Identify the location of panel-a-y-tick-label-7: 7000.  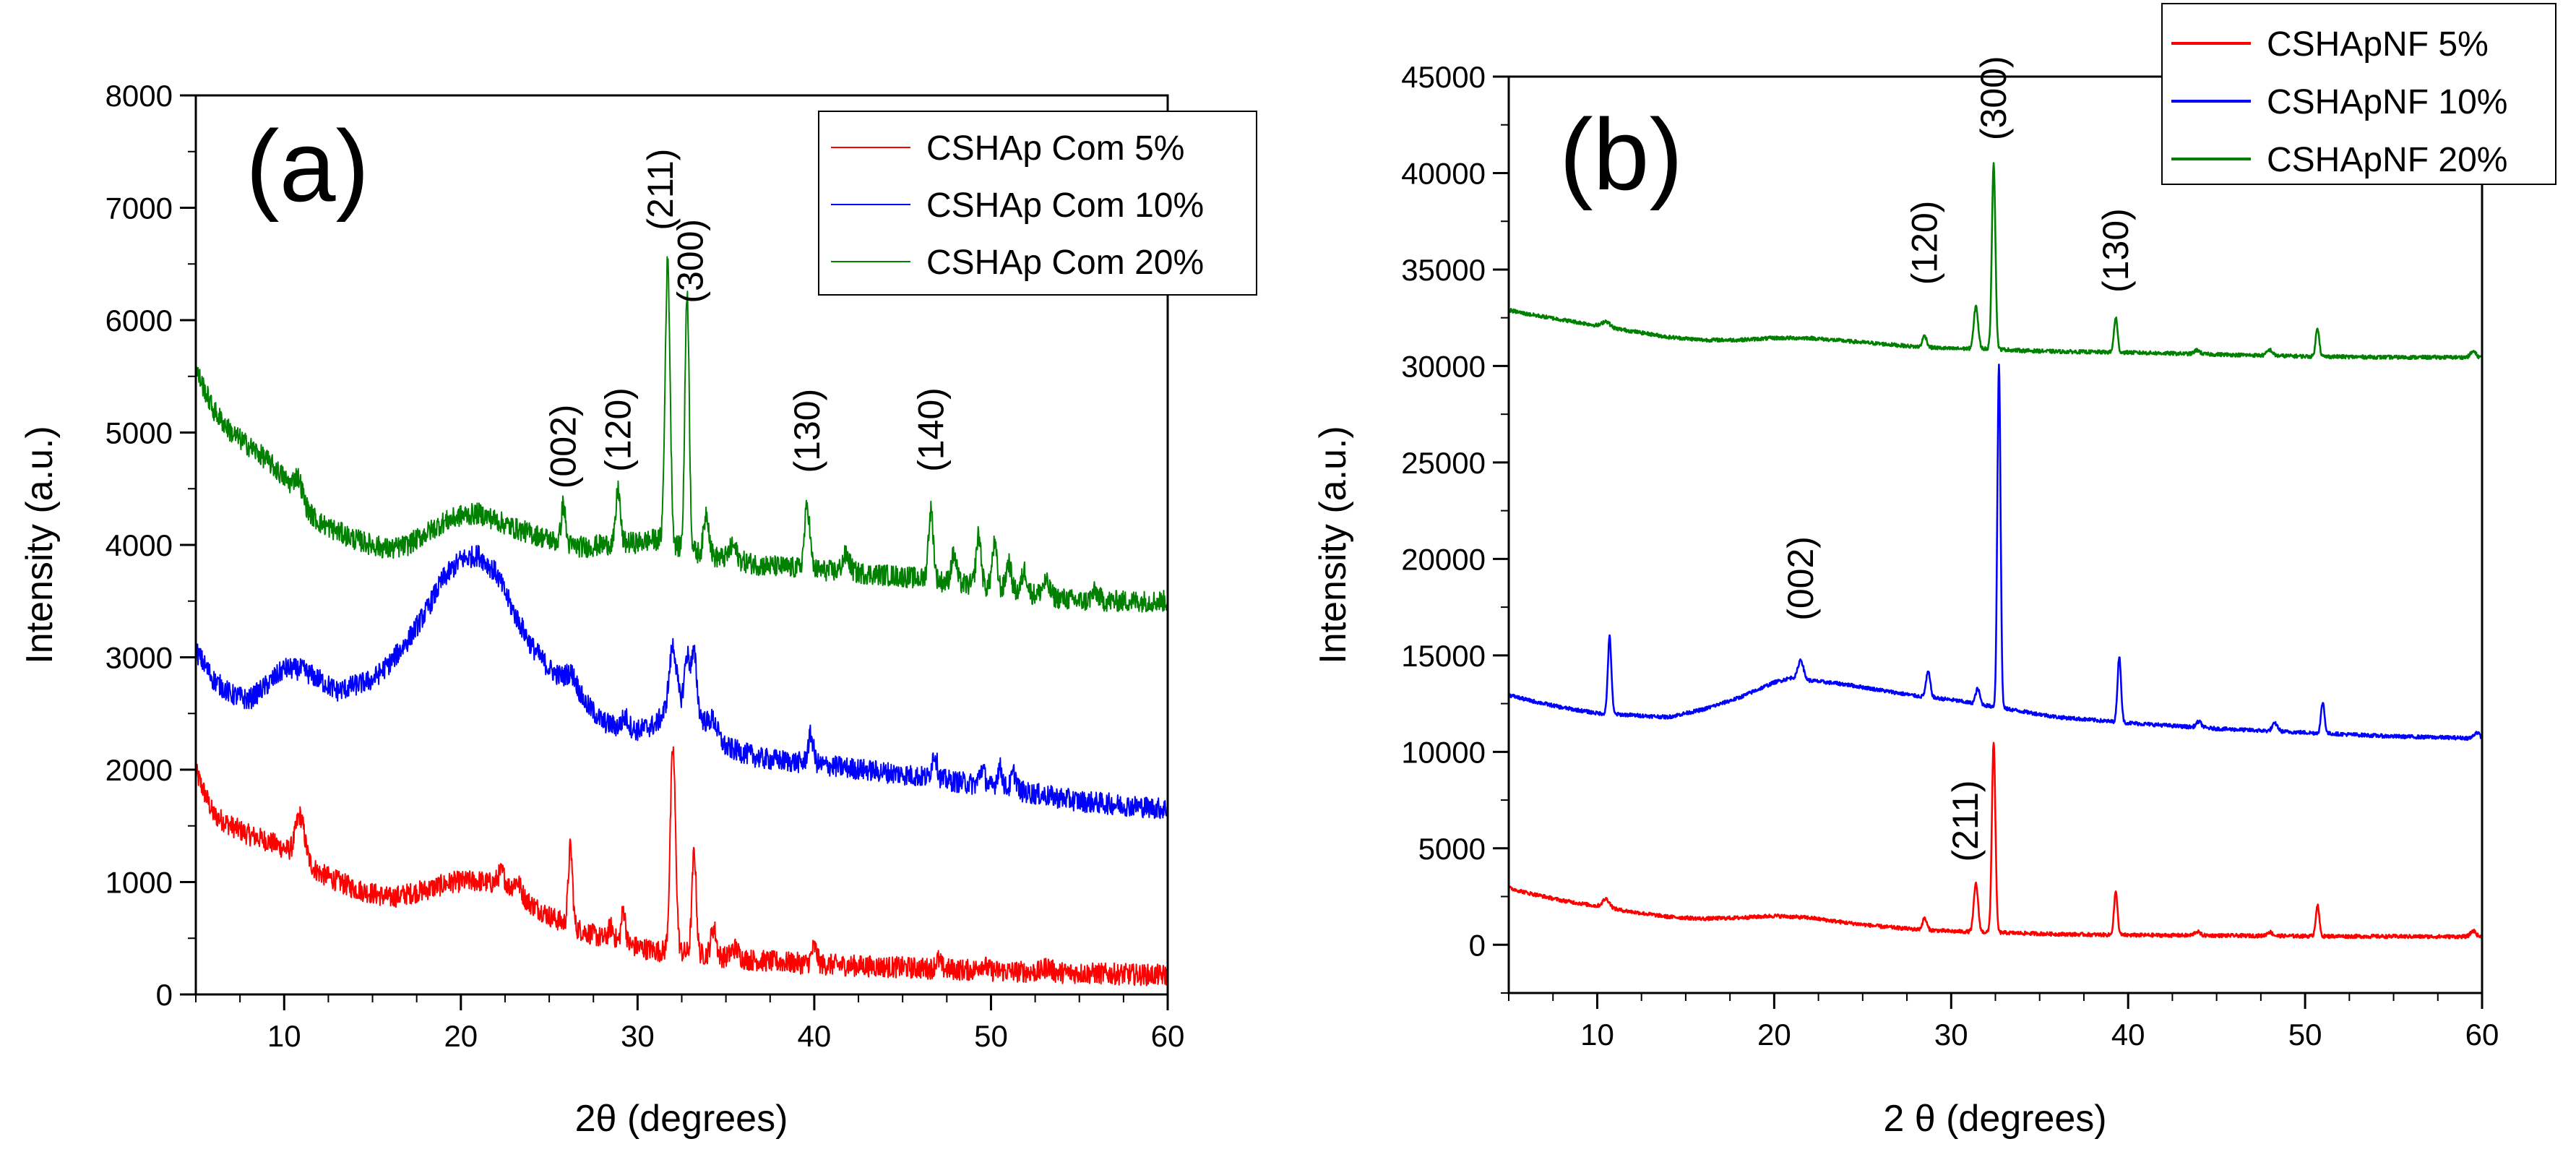
(139, 209).